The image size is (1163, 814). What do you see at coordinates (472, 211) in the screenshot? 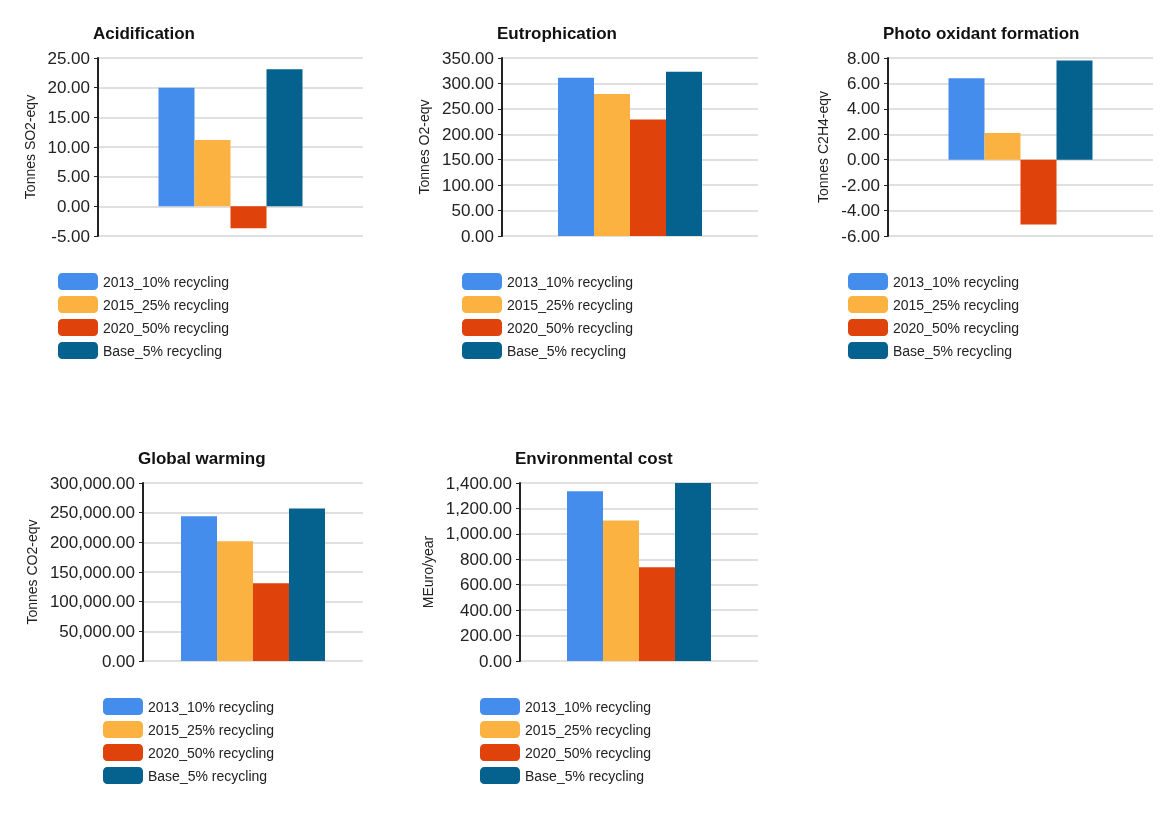
I see `y-tick-label: 50.00` at bounding box center [472, 211].